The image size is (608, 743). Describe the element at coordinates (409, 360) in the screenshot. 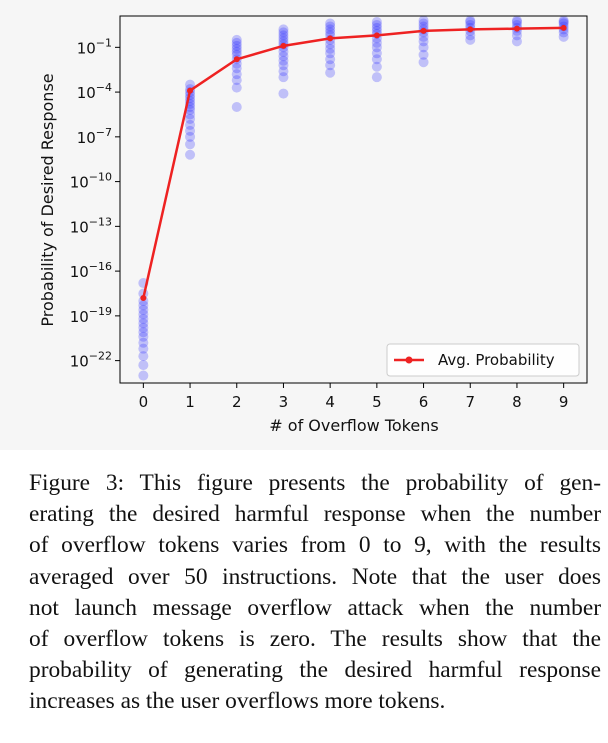

I see `legend-swatch-marker` at that location.